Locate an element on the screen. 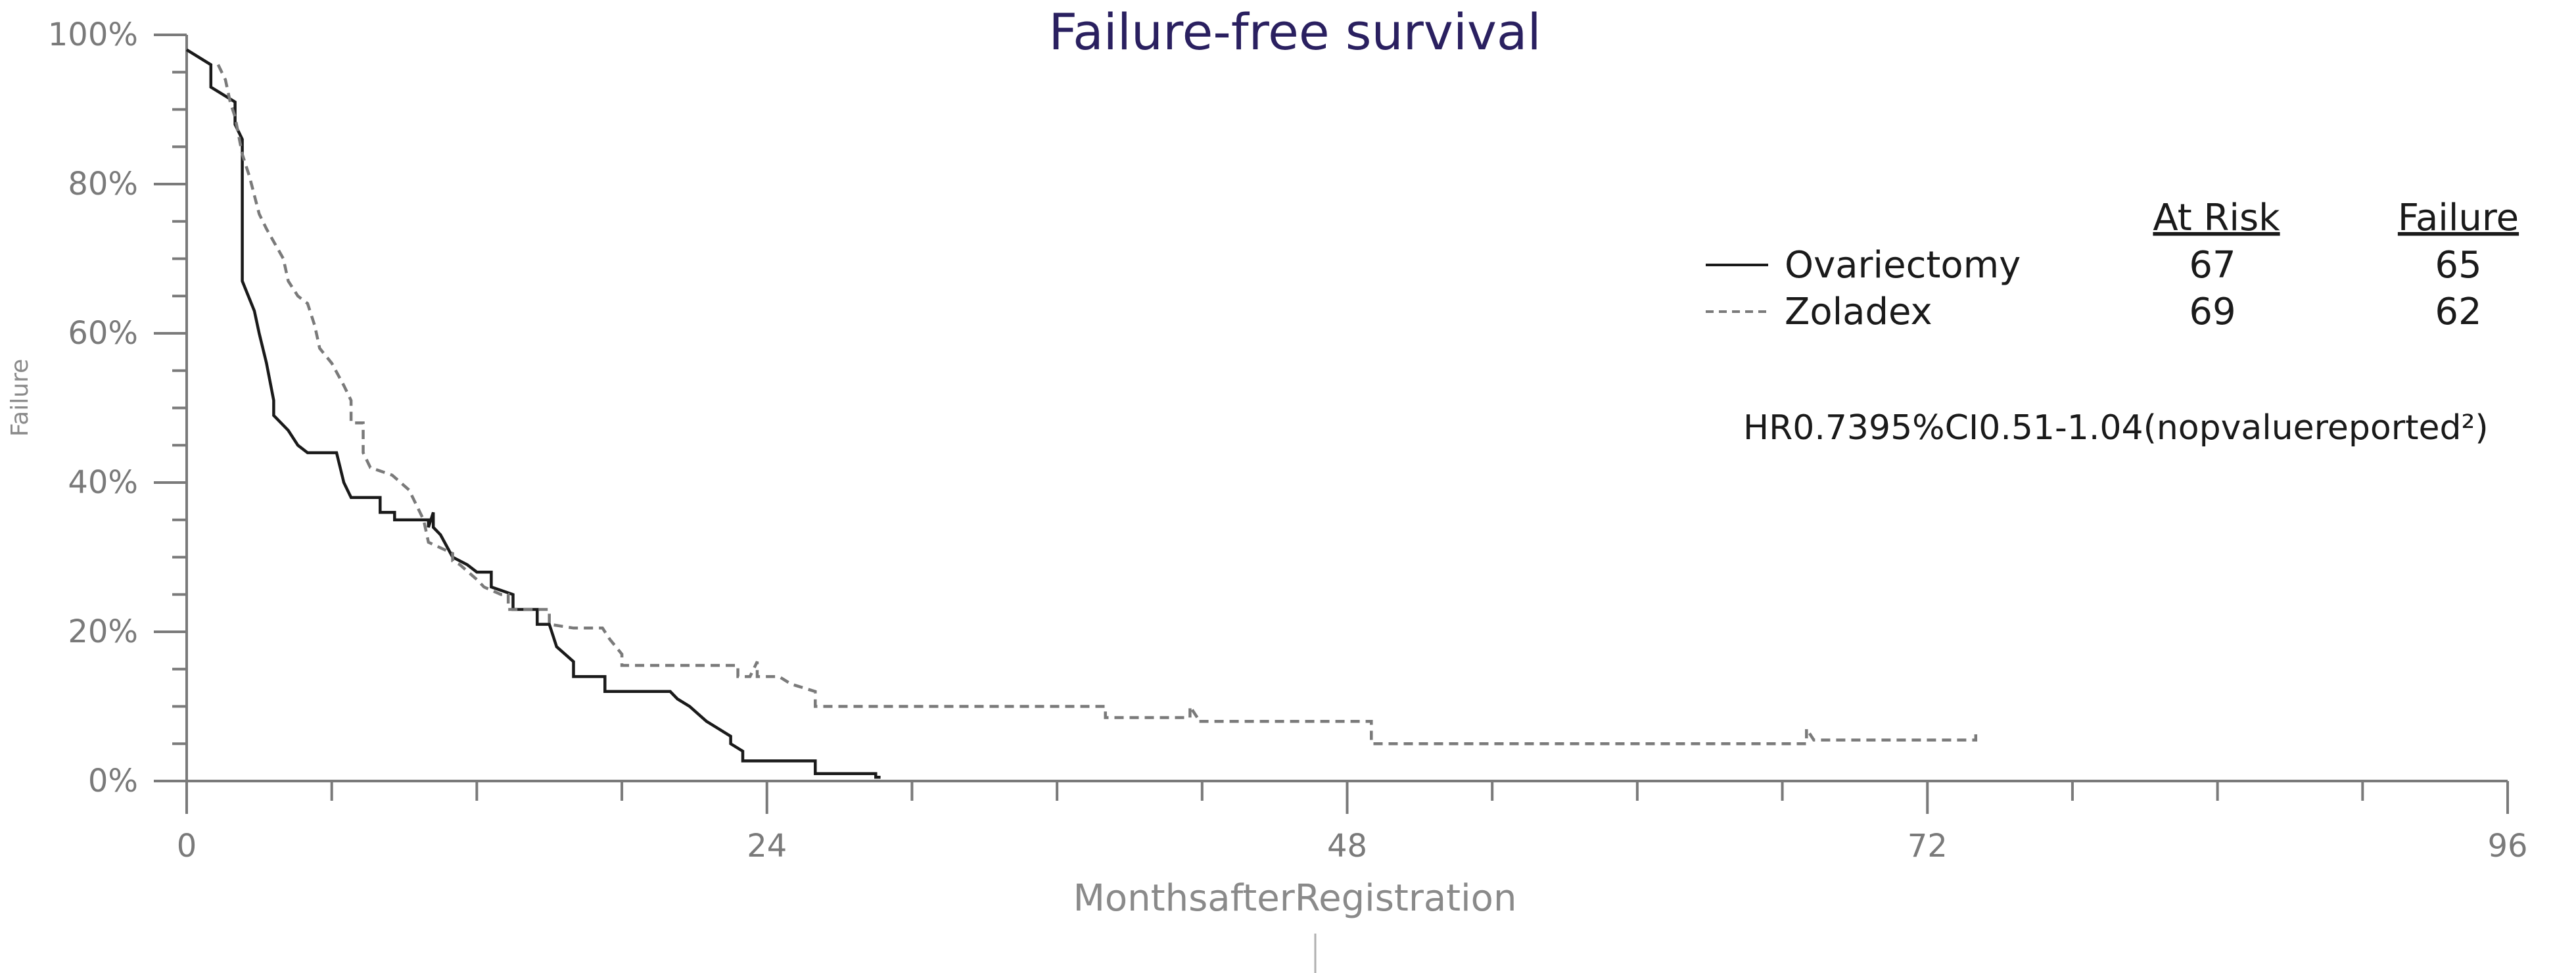 The width and height of the screenshot is (2576, 973). legend-failure-zoladex: 62 is located at coordinates (2458, 312).